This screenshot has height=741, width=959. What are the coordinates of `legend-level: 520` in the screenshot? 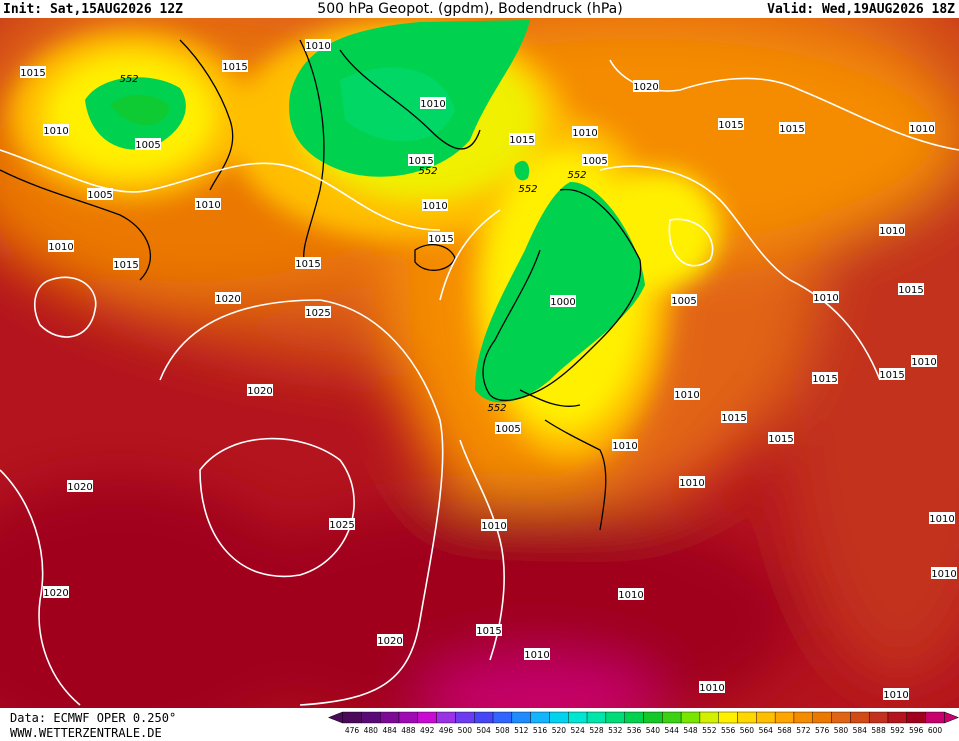 It's located at (559, 730).